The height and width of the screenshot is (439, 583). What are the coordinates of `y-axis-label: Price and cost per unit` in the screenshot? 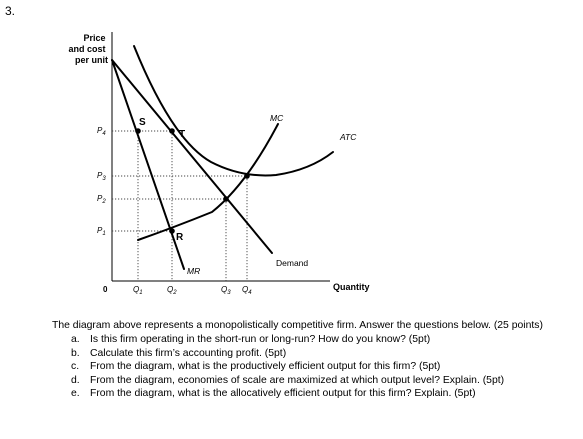 It's located at (88, 49).